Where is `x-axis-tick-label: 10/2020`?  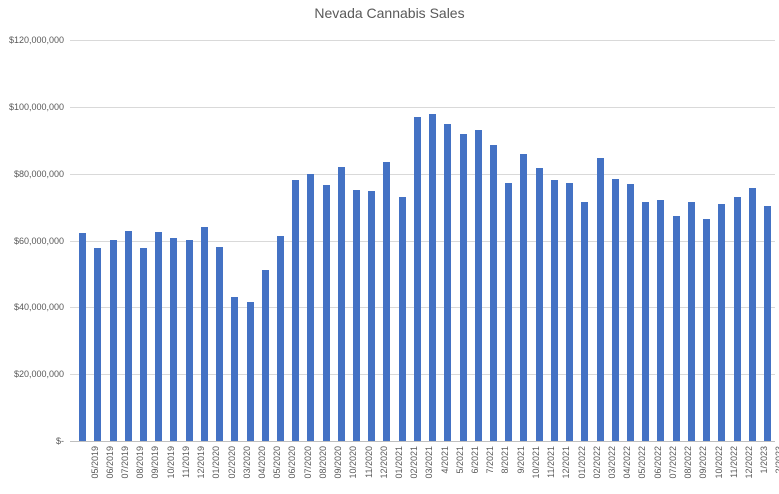 x-axis-tick-label: 10/2020 is located at coordinates (353, 462).